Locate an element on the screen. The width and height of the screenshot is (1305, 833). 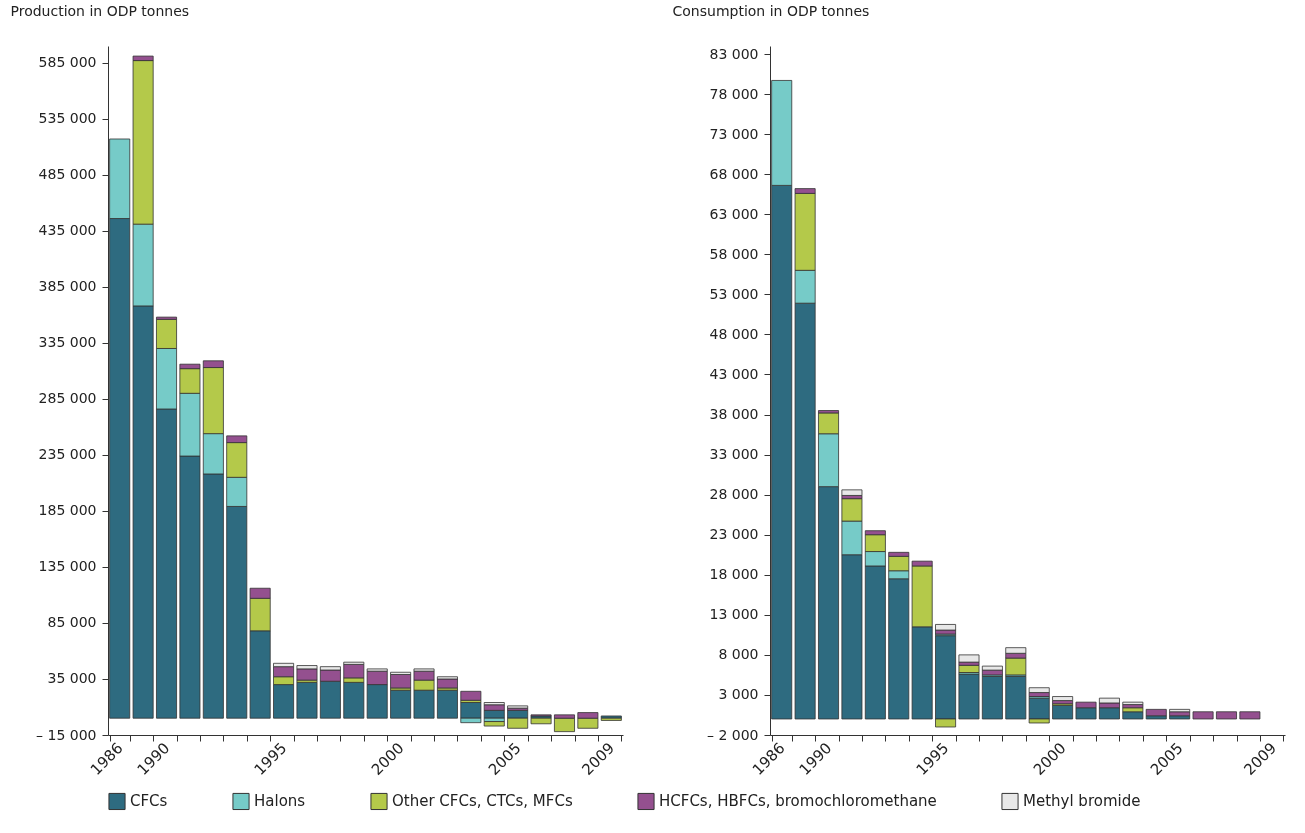
y-tick-label: 585 000 is located at coordinates (67, 62).